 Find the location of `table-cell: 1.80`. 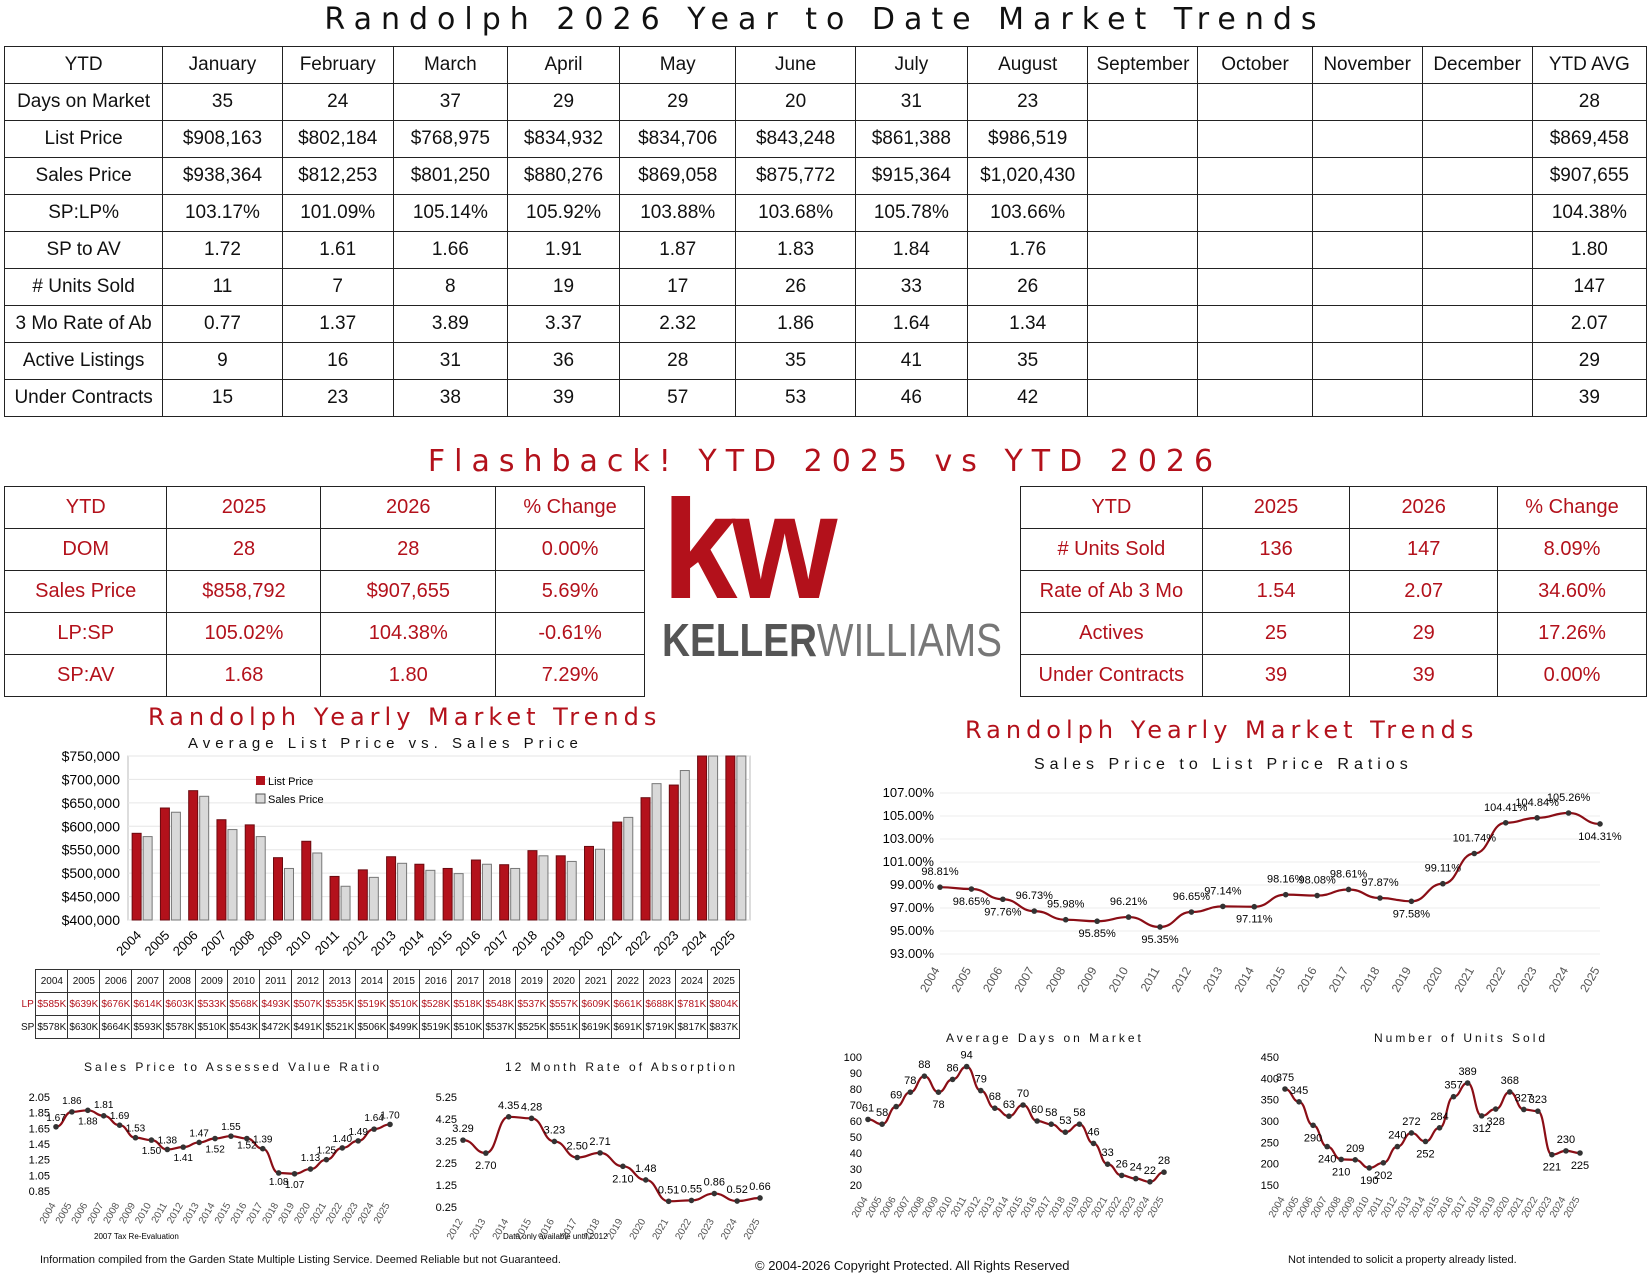

table-cell: 1.80 is located at coordinates (408, 675).